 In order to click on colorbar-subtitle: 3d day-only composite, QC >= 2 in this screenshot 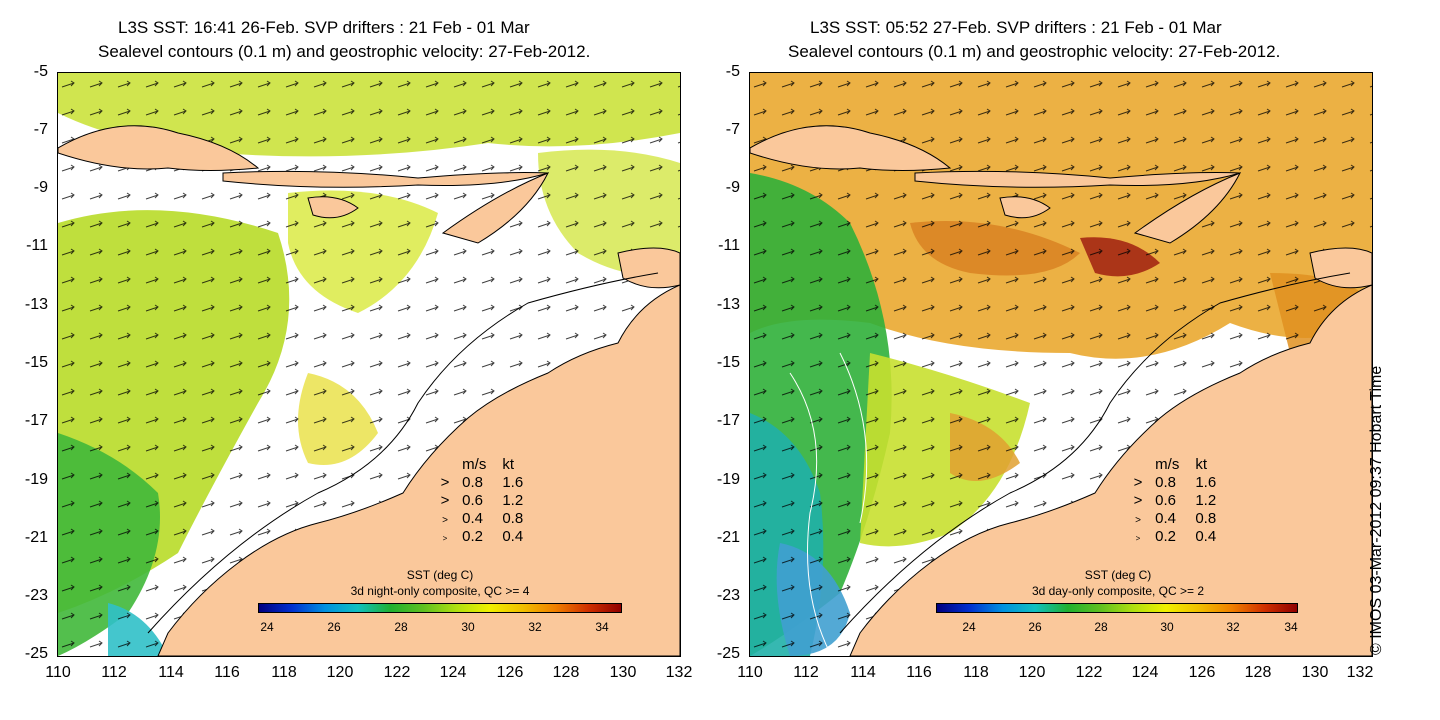, I will do `click(1118, 591)`.